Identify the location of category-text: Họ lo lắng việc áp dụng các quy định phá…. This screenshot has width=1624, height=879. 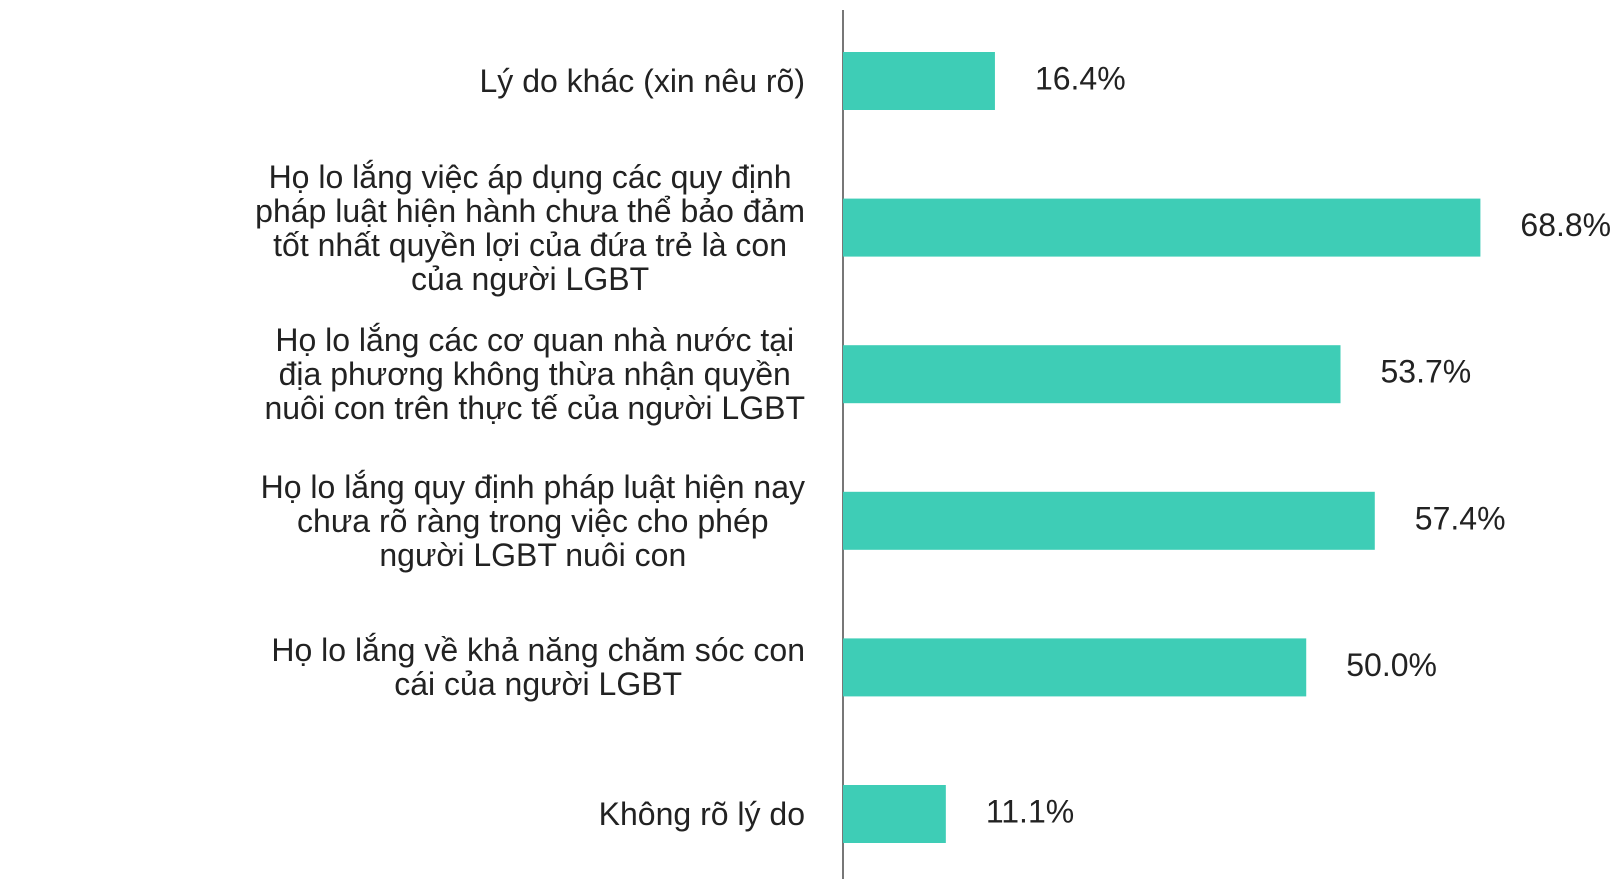
(530, 227).